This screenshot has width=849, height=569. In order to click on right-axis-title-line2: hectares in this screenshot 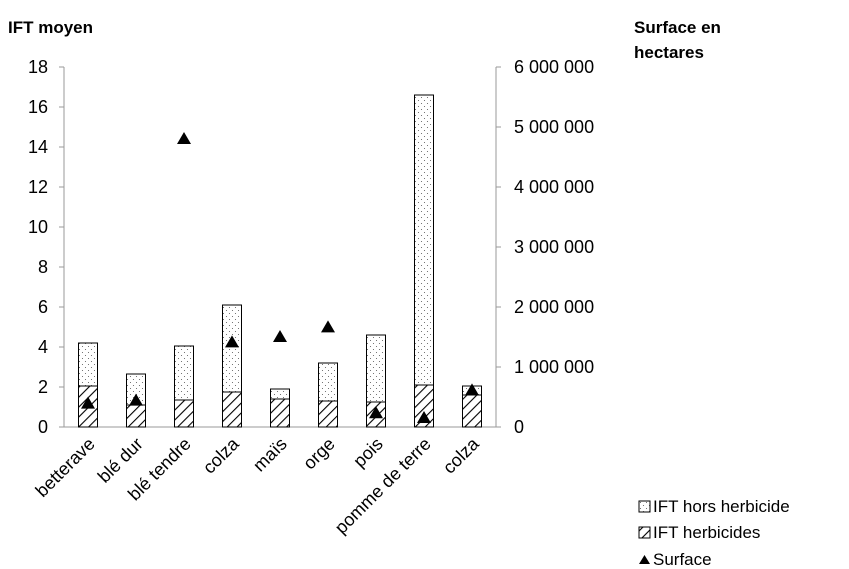, I will do `click(669, 52)`.